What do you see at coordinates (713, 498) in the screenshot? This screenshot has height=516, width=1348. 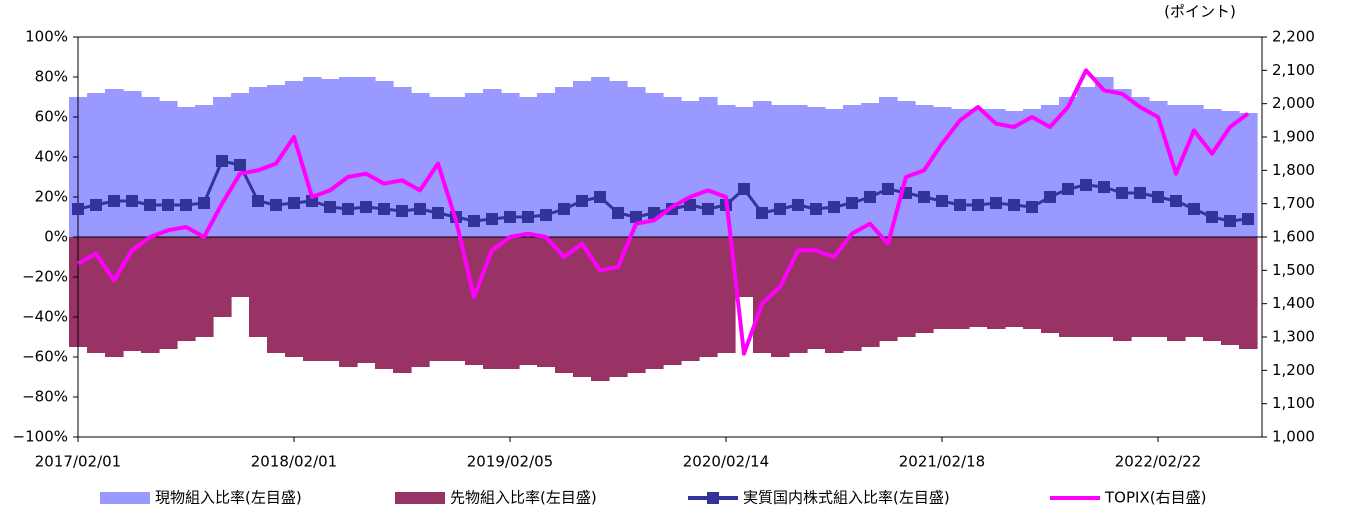 I see `legend-marker` at bounding box center [713, 498].